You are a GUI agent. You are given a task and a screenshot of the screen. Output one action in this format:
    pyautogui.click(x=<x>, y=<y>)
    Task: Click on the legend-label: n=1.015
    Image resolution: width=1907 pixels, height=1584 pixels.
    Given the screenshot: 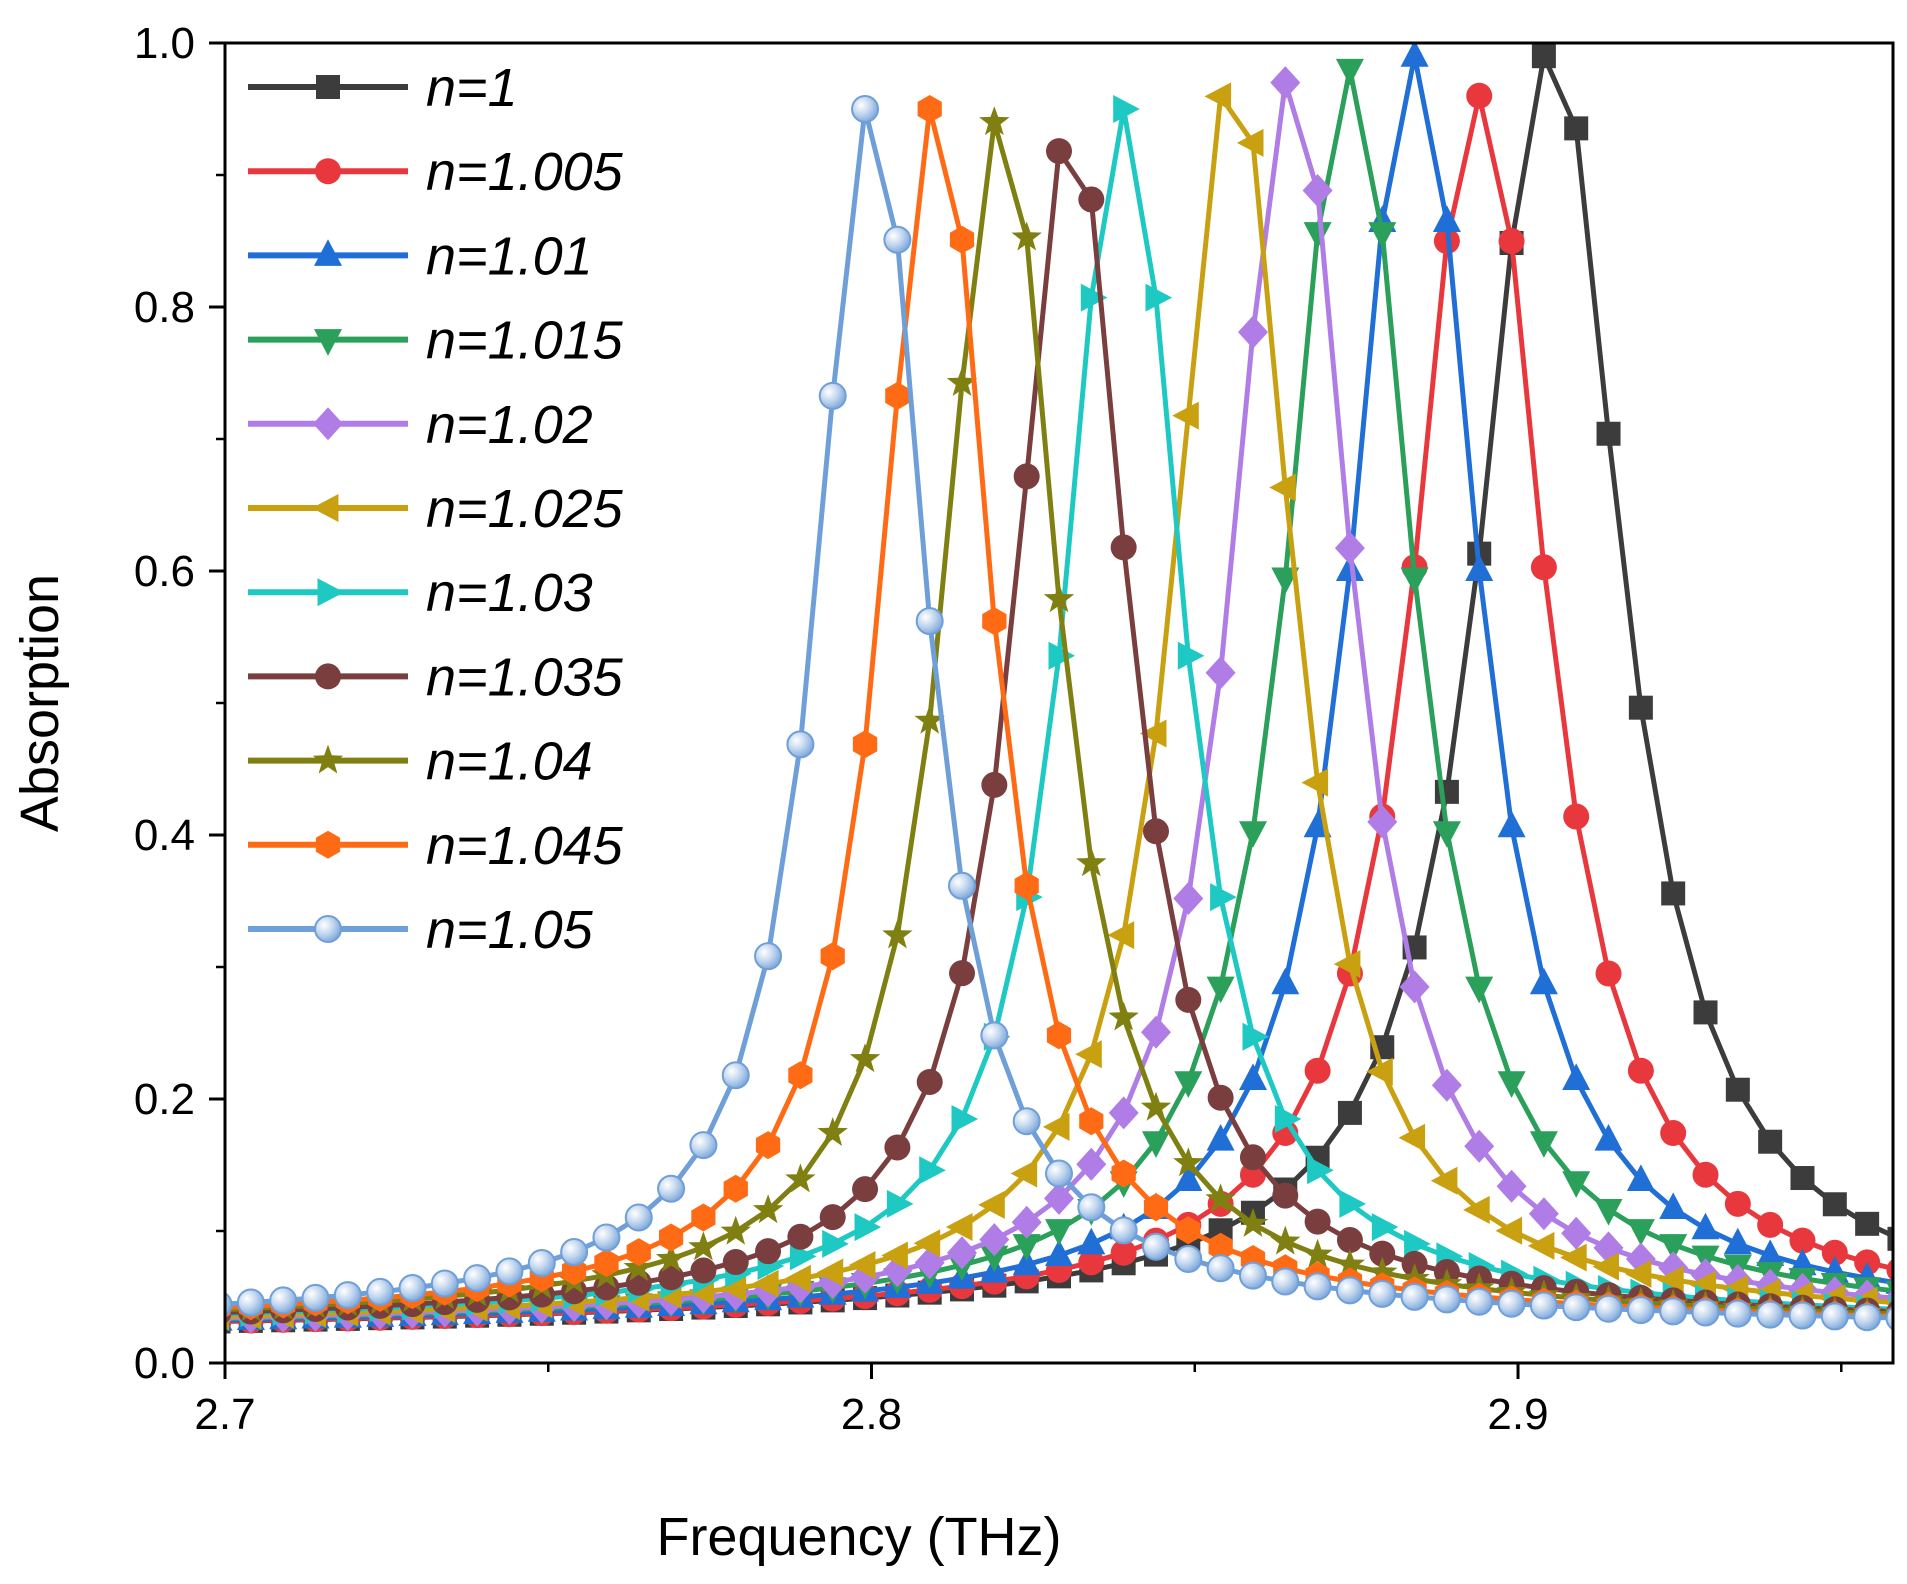 What is the action you would take?
    pyautogui.click(x=525, y=341)
    